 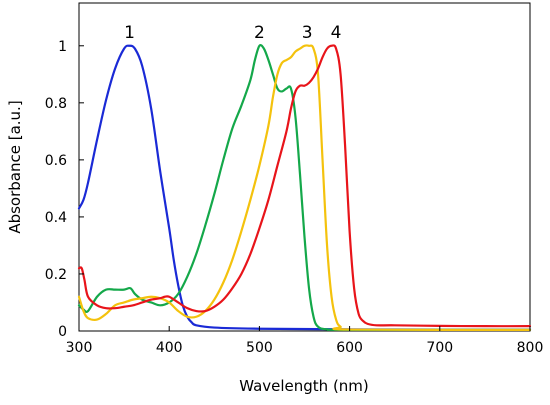 What do you see at coordinates (56, 218) in the screenshot?
I see `y-tick-label: 0.4` at bounding box center [56, 218].